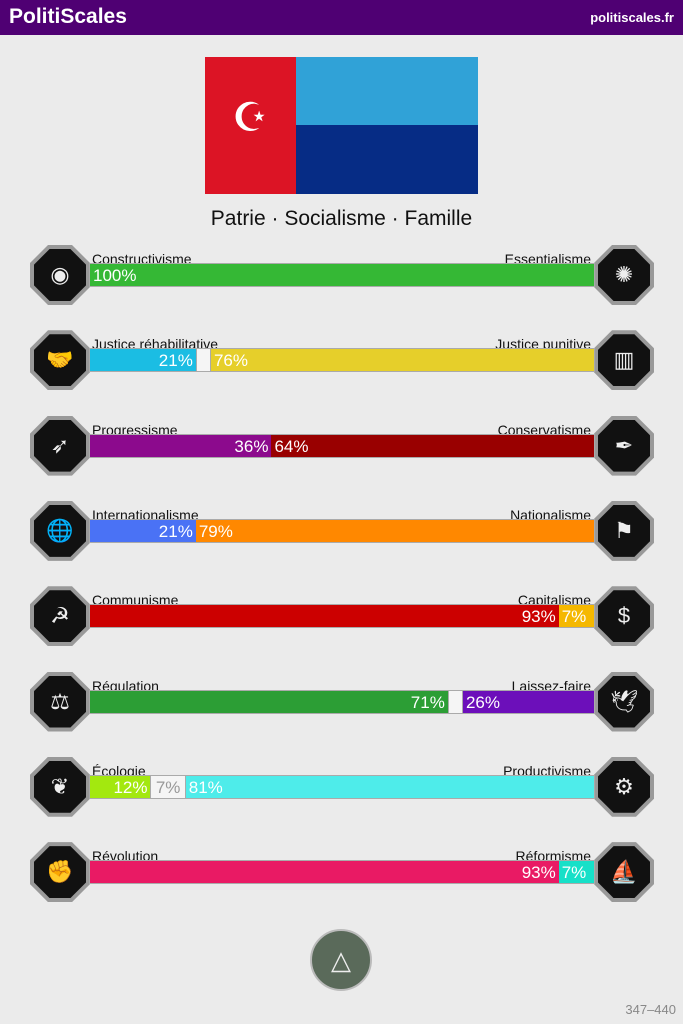  Describe the element at coordinates (432, 445) in the screenshot. I see `right-segment: 64%` at that location.